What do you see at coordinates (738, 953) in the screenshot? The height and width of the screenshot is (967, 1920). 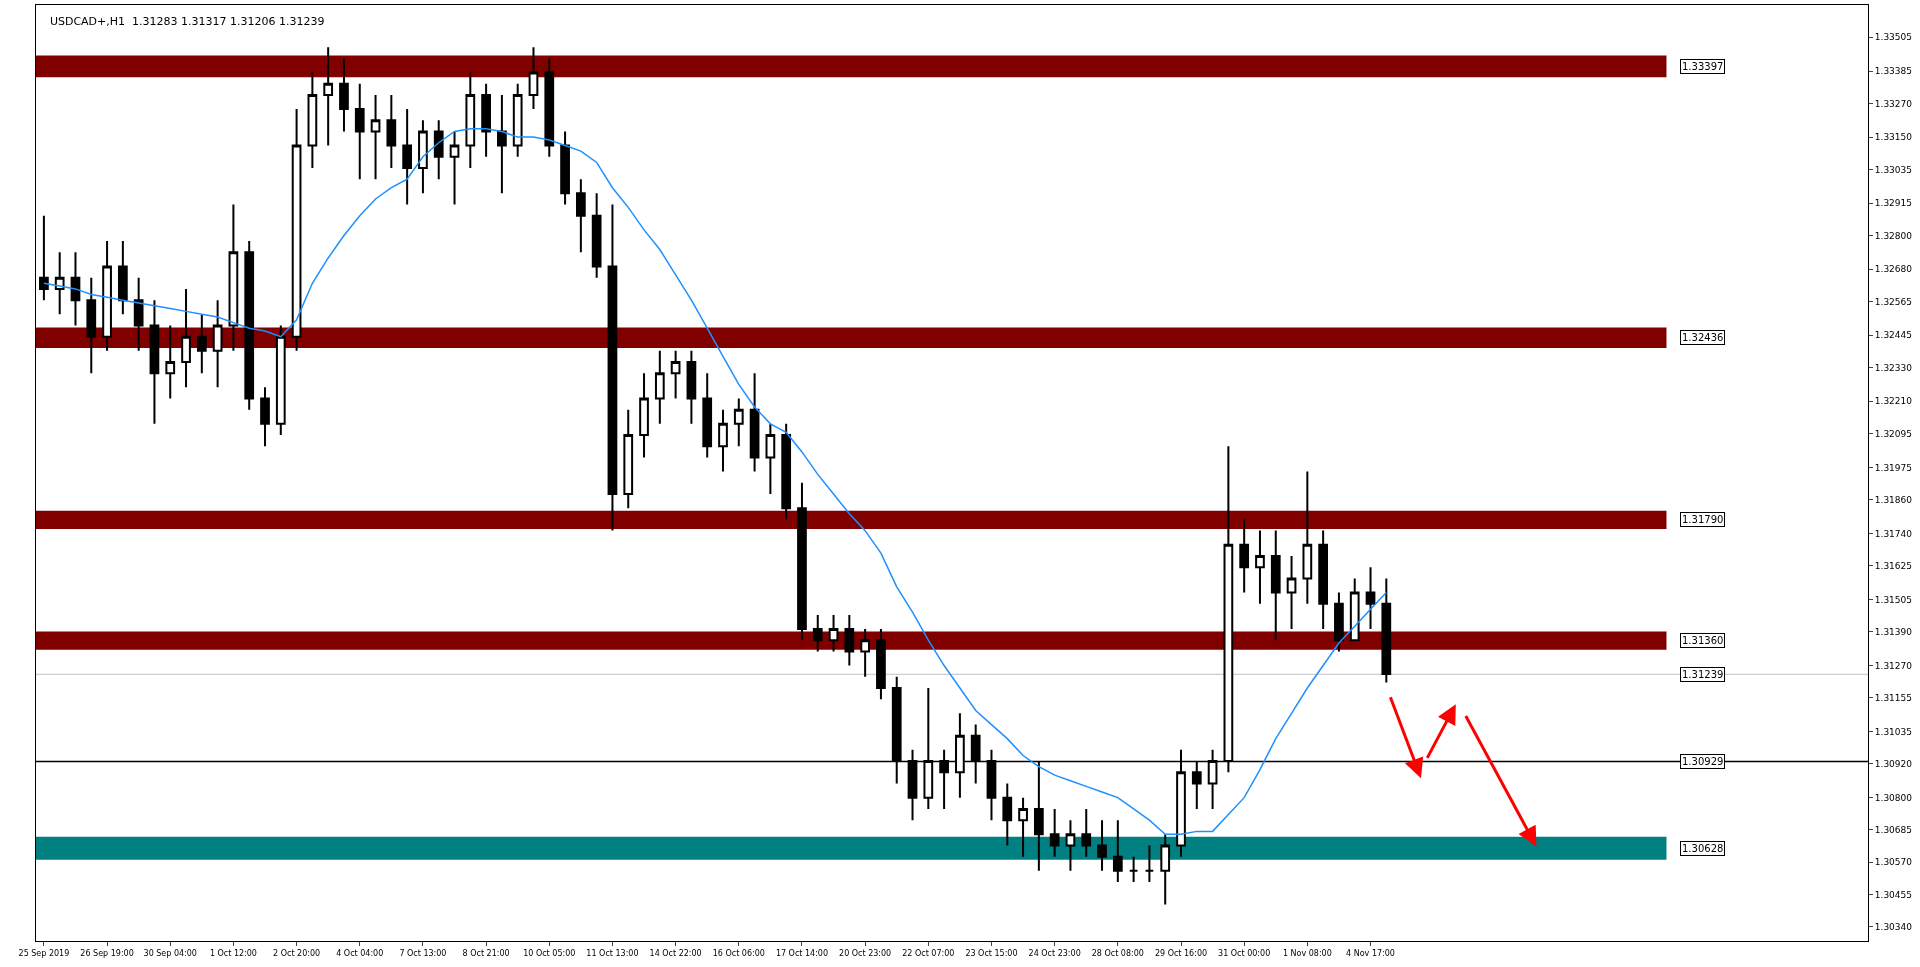 I see `x-tick-label: 16 Oct 06:00` at bounding box center [738, 953].